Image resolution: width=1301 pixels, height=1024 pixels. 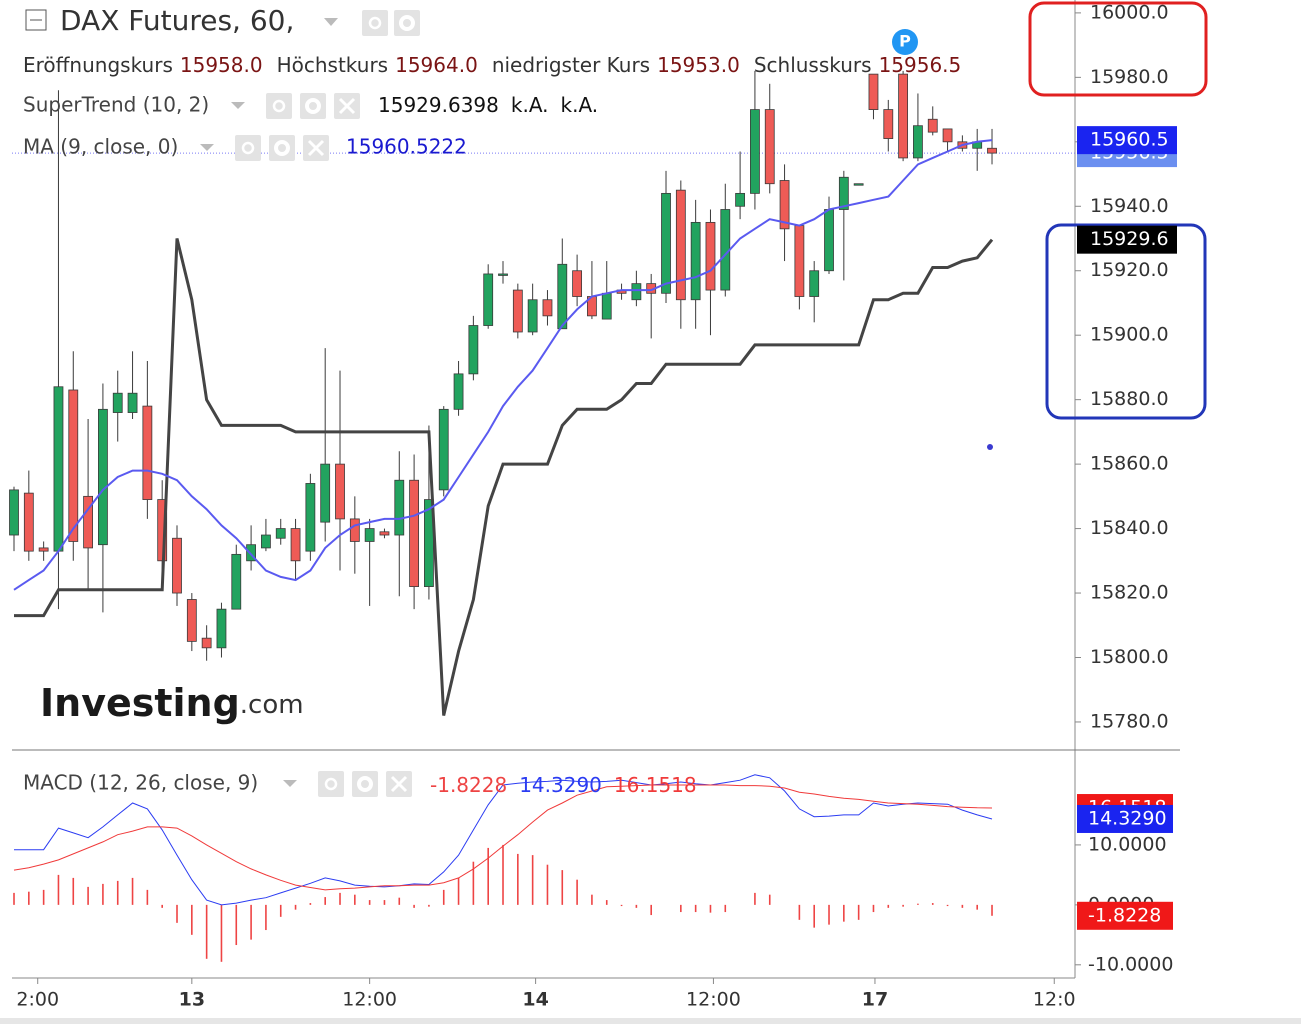 I want to click on y-tick-label: 15800.0, so click(x=1129, y=657).